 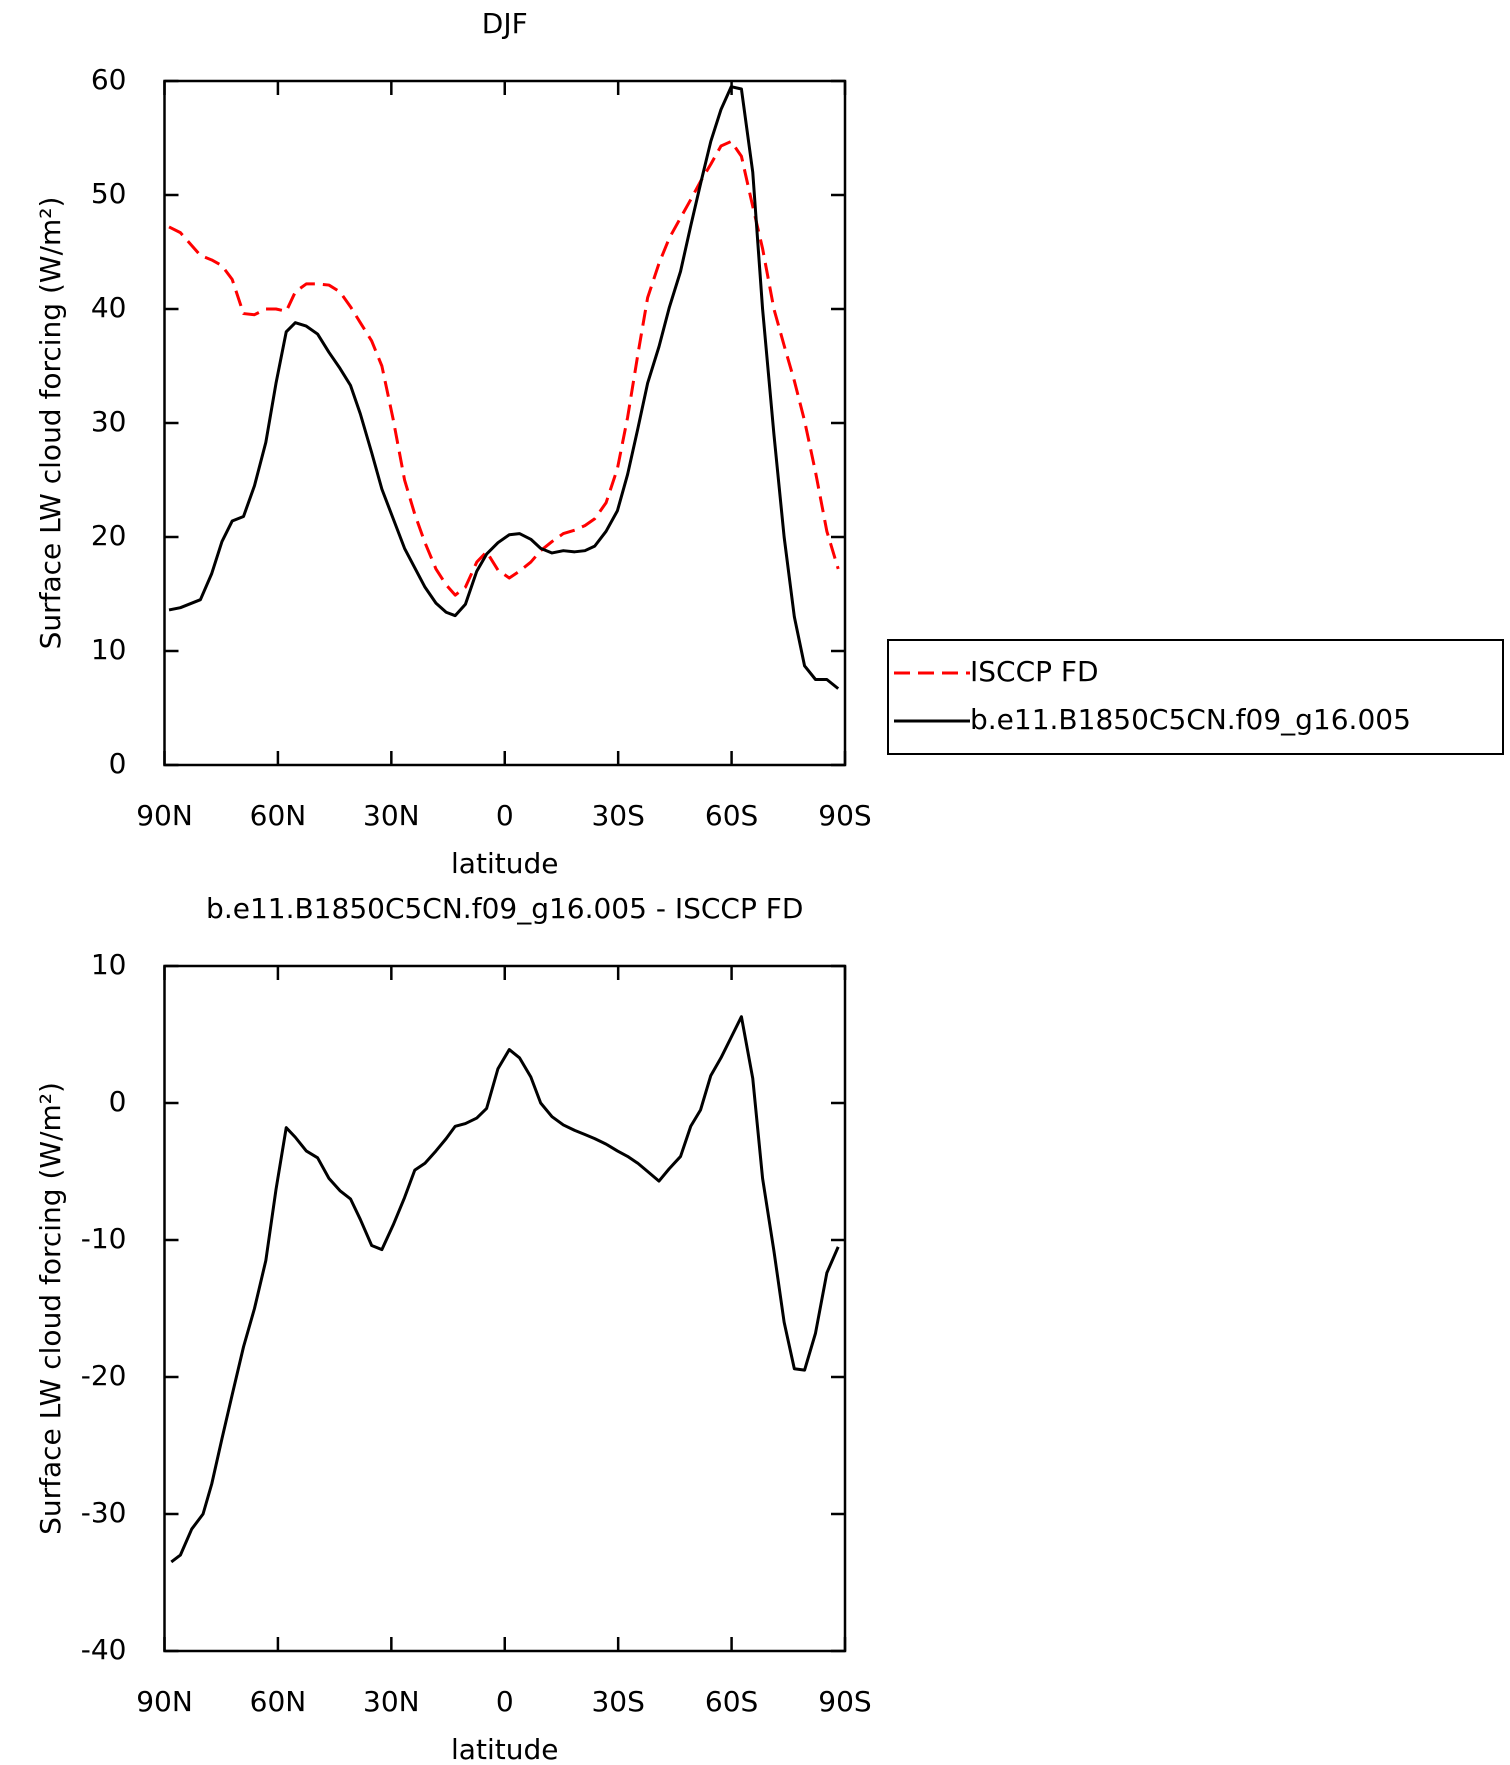 I want to click on y-tick-label: -40, so click(x=104, y=1649).